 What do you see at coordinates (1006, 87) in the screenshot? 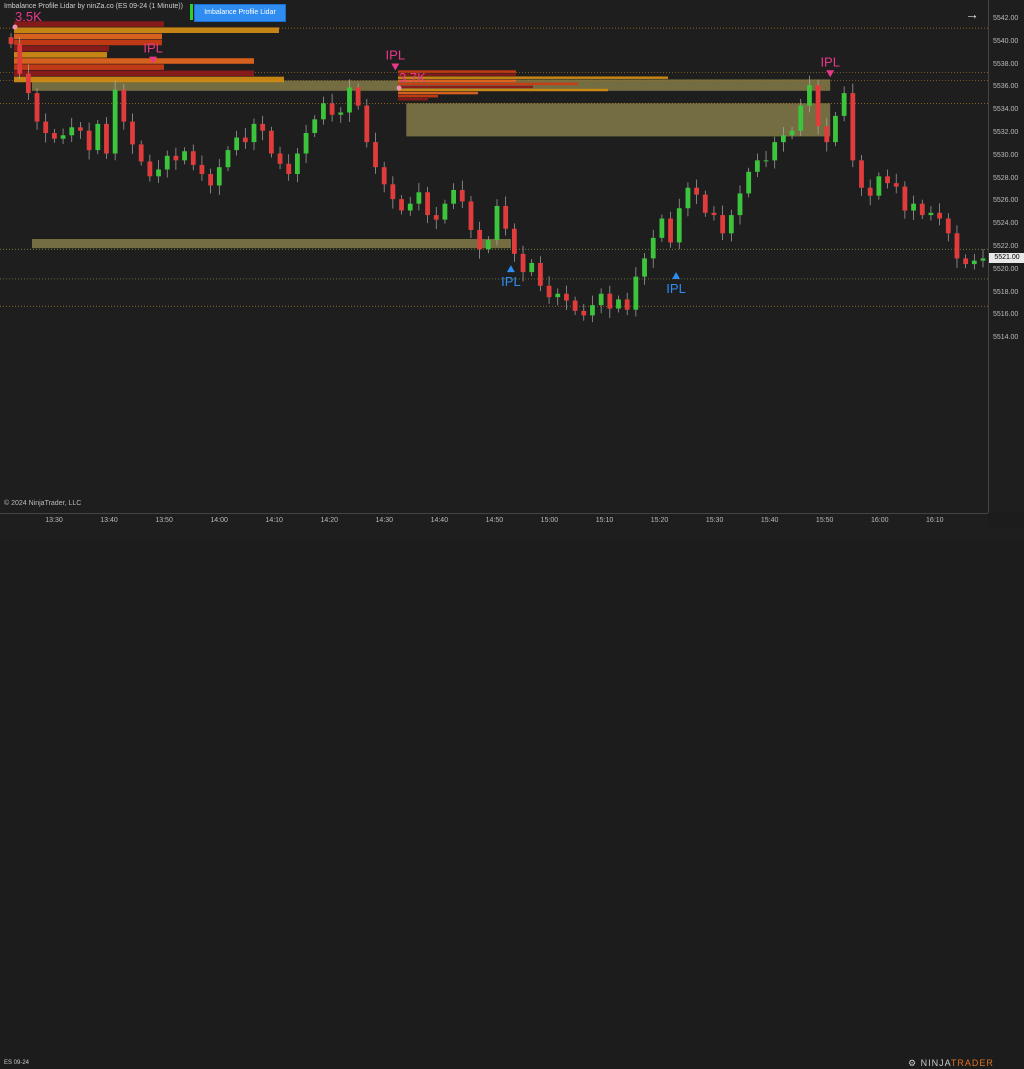
I see `price-tick-label: 5536.00` at bounding box center [1006, 87].